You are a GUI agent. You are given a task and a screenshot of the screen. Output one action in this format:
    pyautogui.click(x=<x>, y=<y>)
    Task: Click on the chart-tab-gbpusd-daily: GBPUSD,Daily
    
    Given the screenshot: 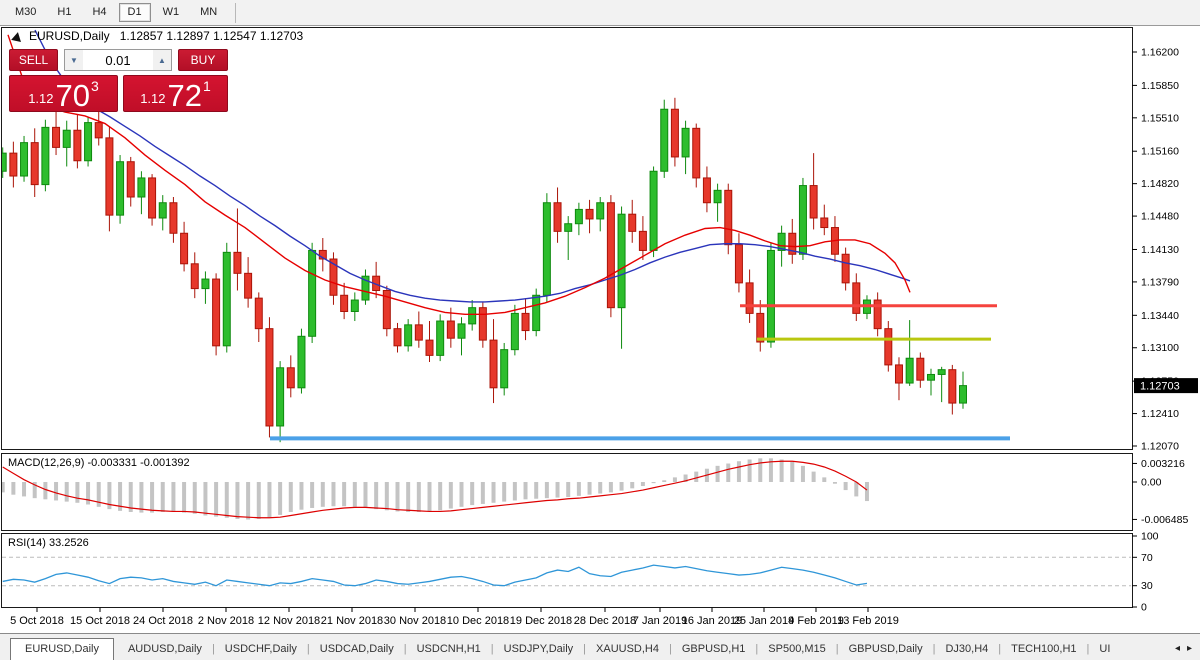 What is the action you would take?
    pyautogui.click(x=885, y=649)
    